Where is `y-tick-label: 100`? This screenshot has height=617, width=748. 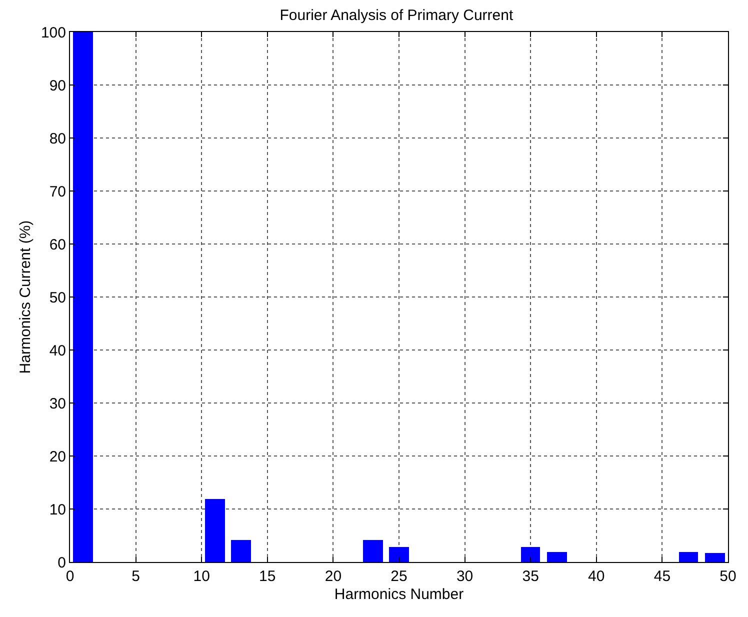
y-tick-label: 100 is located at coordinates (53, 33).